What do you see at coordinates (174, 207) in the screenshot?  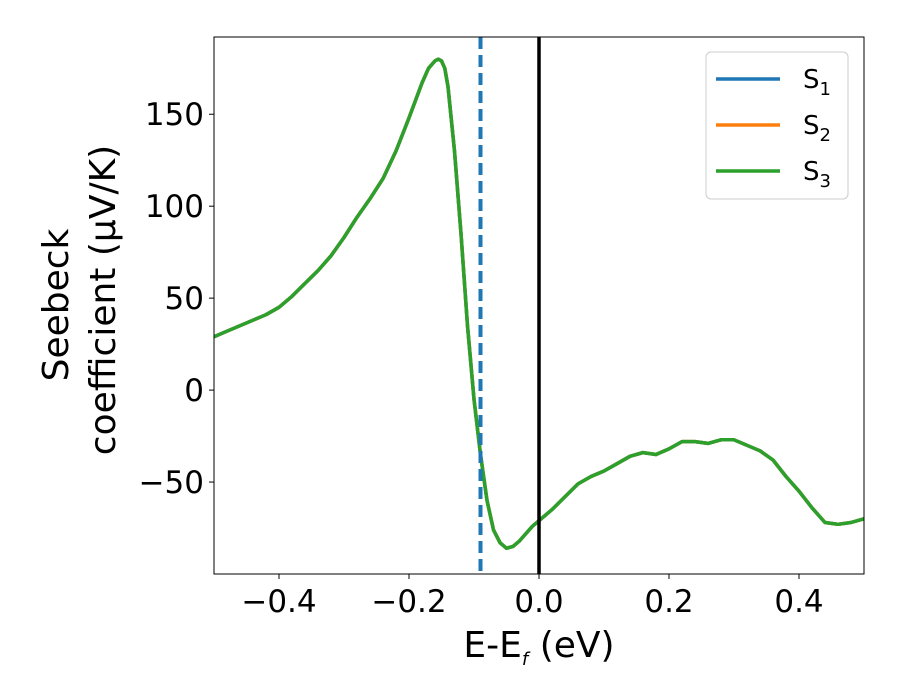 I see `y-tick-label: 100` at bounding box center [174, 207].